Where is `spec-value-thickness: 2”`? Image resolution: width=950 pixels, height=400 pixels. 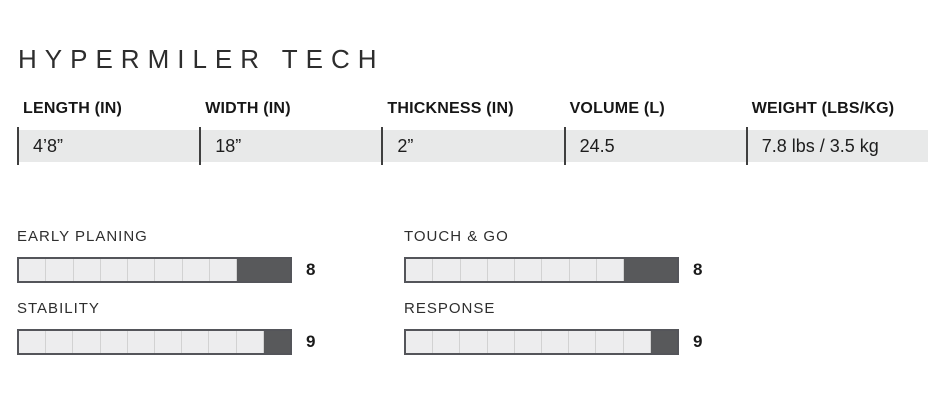 spec-value-thickness: 2” is located at coordinates (405, 145).